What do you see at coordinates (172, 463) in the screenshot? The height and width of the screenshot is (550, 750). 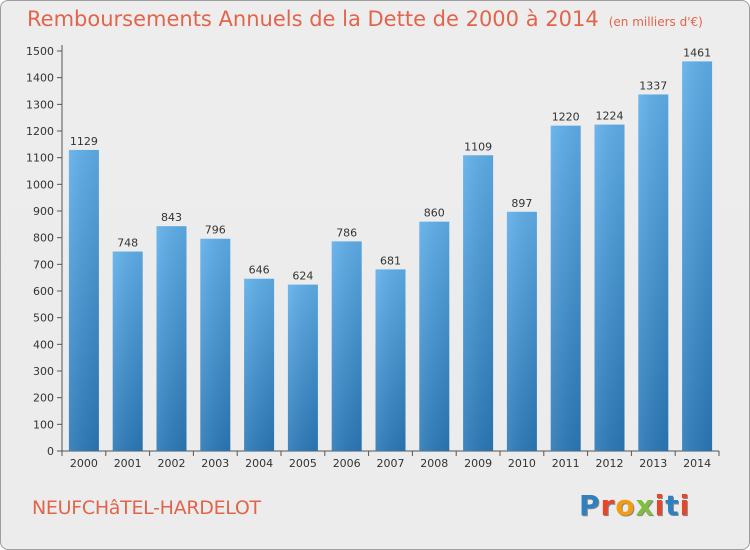 I see `x-tick-label: 2002` at bounding box center [172, 463].